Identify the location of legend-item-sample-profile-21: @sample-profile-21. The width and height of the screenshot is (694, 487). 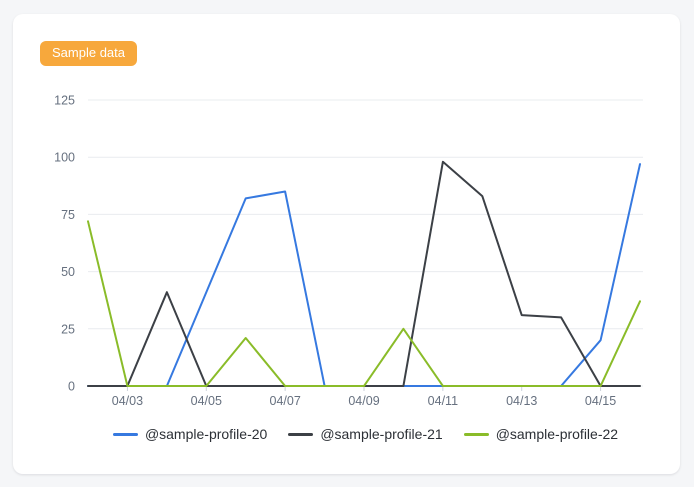
(365, 434).